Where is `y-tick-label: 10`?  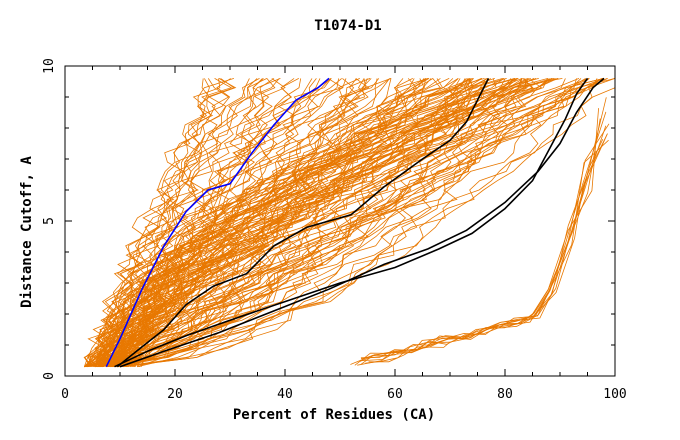 y-tick-label: 10 is located at coordinates (49, 66).